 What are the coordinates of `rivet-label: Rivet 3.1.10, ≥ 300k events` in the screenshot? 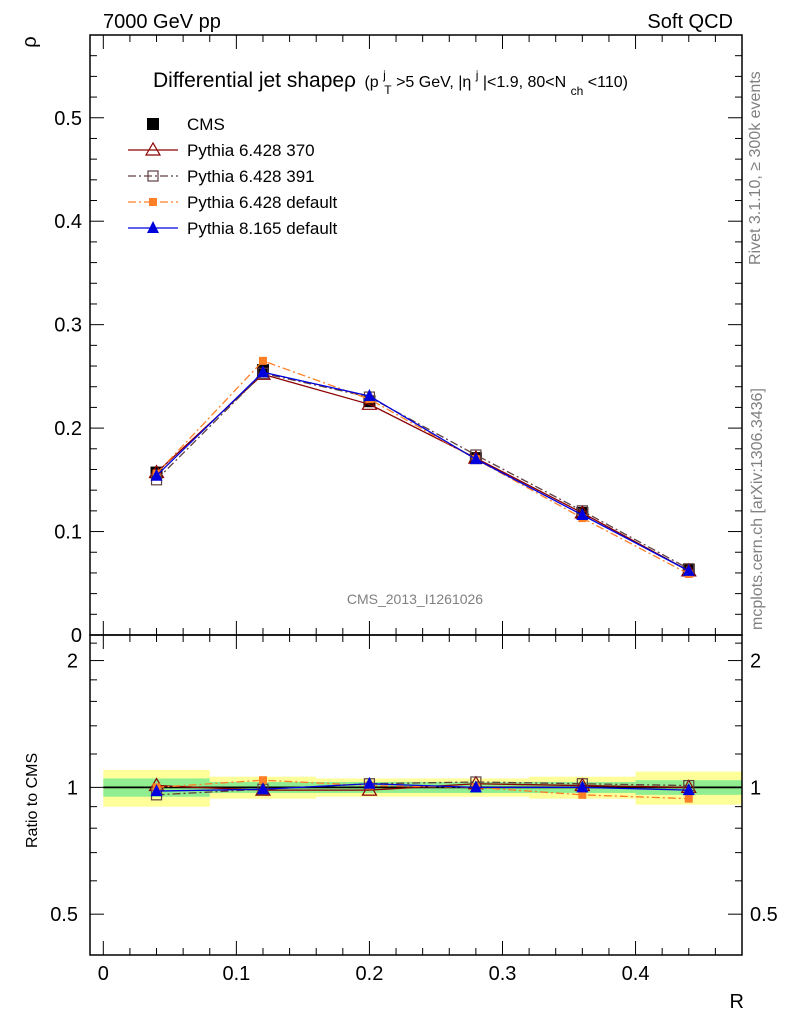 It's located at (755, 168).